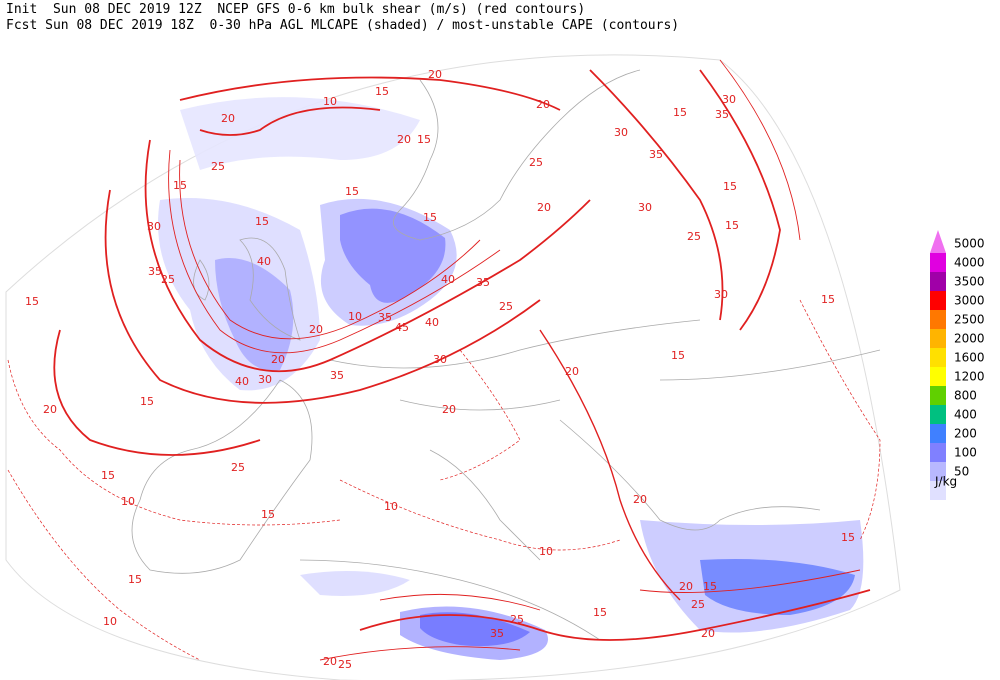 This screenshot has width=1000, height=680. I want to click on legend-label: 1600, so click(969, 358).